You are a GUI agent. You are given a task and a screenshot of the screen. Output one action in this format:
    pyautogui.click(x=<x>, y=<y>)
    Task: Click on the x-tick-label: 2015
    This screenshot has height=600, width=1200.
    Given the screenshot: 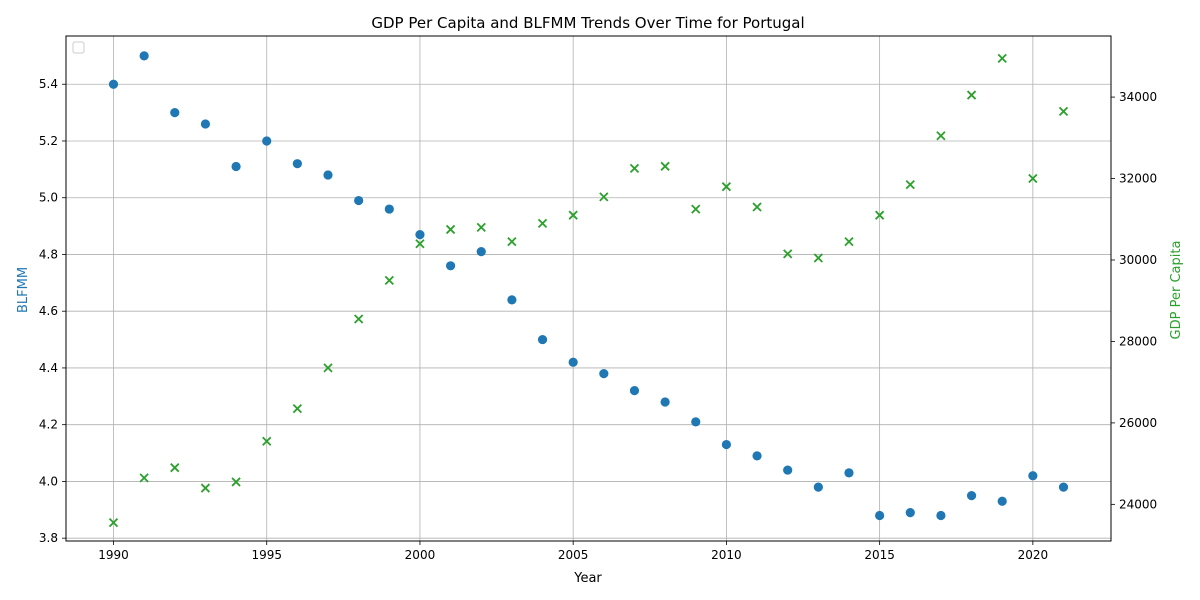 What is the action you would take?
    pyautogui.click(x=879, y=555)
    